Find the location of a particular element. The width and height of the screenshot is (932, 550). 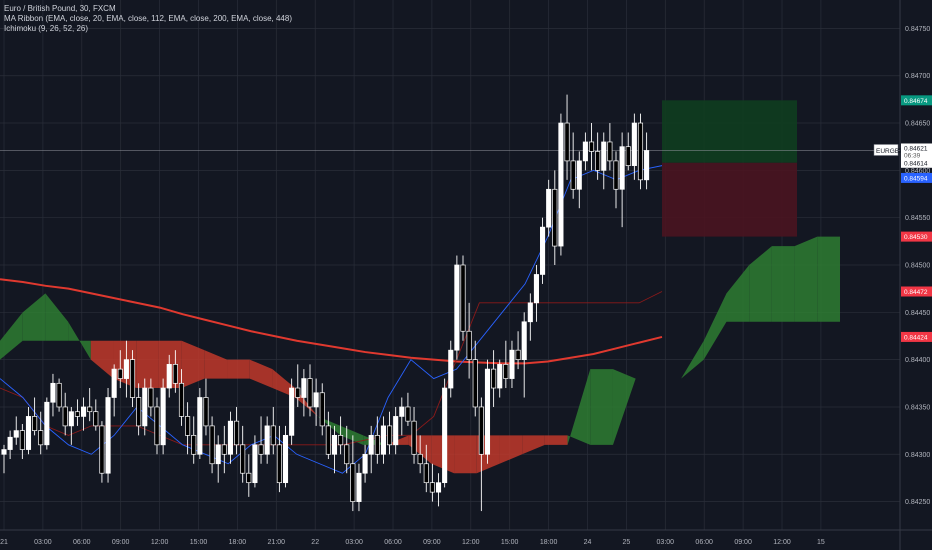

y-tick-label: 0.84700 is located at coordinates (917, 76).